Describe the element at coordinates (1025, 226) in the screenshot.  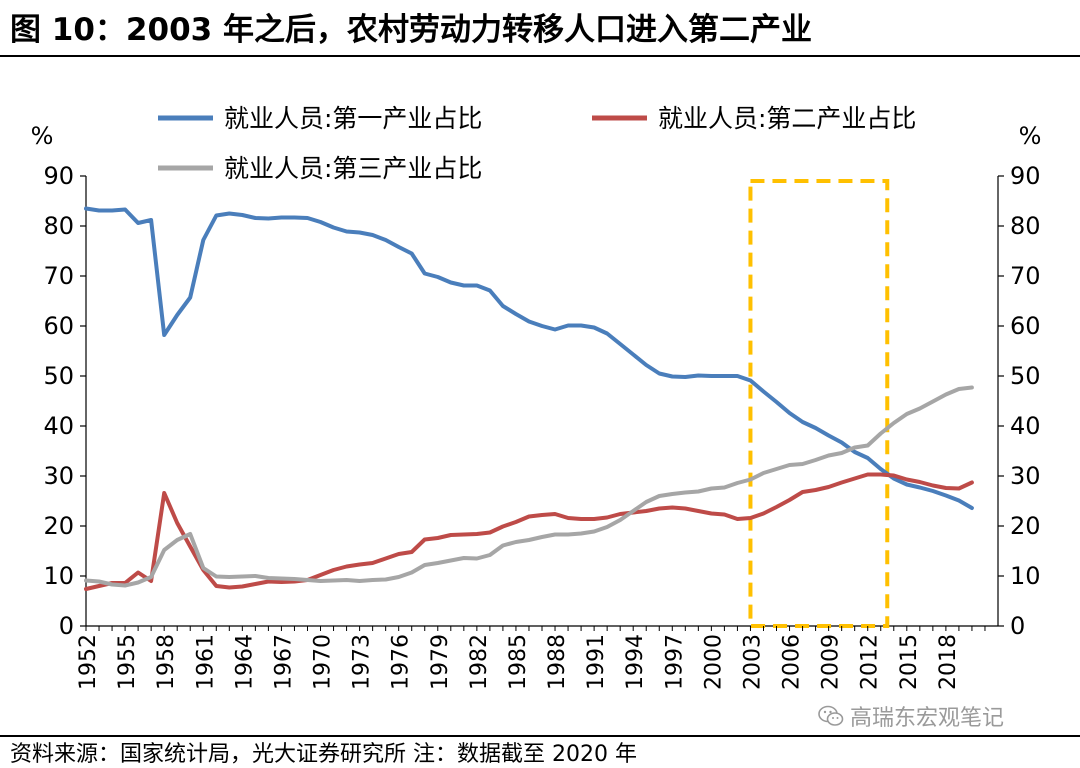
I see `y-tick-label-right: 80` at that location.